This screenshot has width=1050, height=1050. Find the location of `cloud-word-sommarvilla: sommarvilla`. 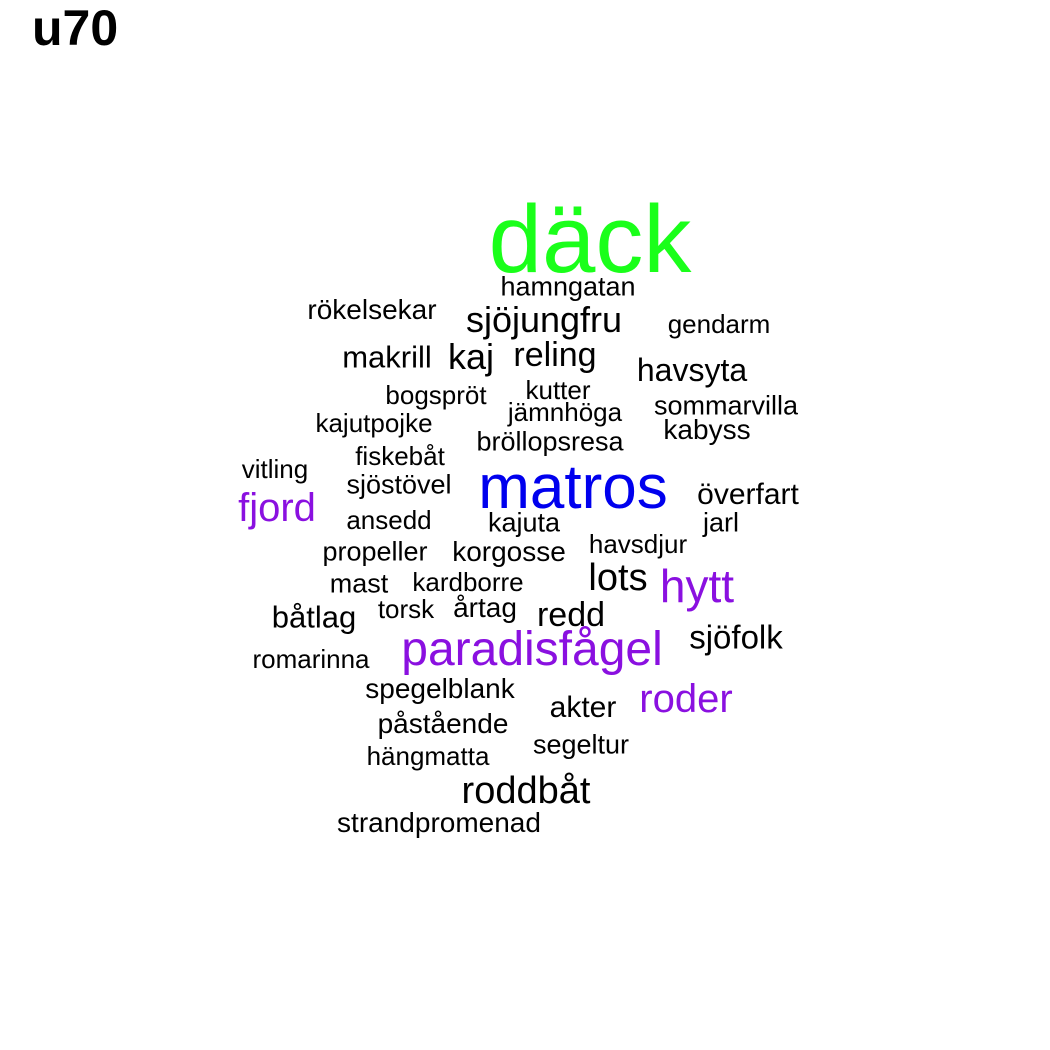

cloud-word-sommarvilla: sommarvilla is located at coordinates (726, 405).